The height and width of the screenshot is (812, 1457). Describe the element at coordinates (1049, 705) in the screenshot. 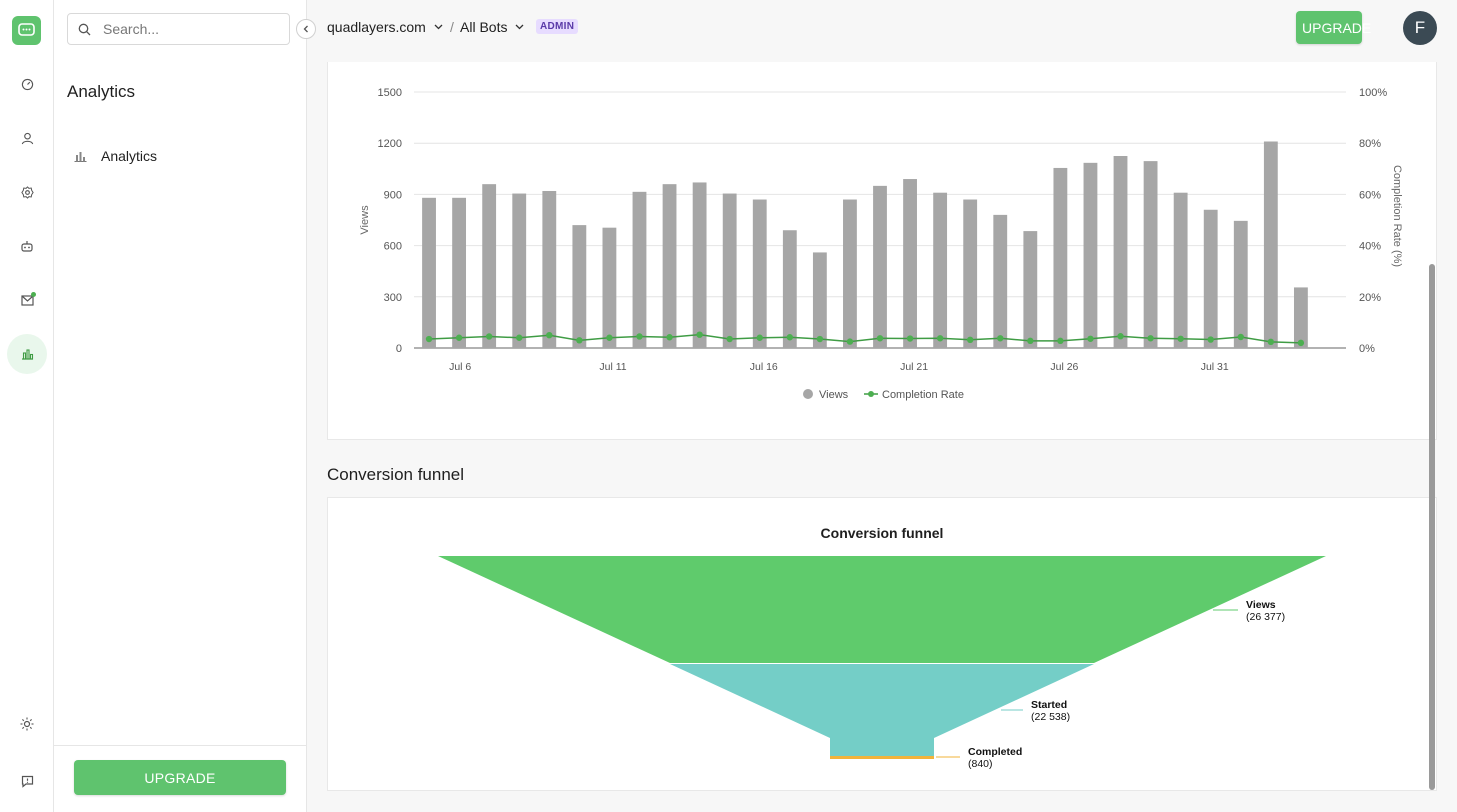

I see `funnel-label-started: Started` at that location.